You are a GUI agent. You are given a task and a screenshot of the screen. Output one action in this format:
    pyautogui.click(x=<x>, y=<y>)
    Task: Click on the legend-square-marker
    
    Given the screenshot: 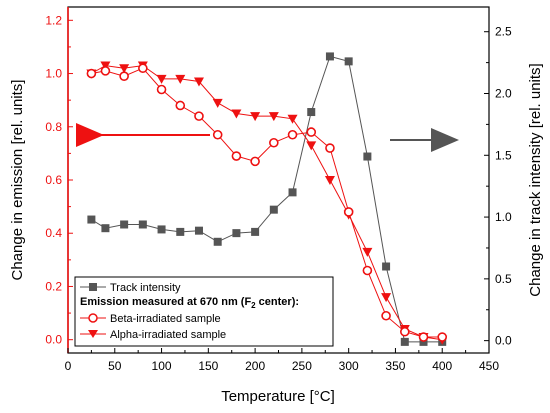 What is the action you would take?
    pyautogui.click(x=93, y=287)
    